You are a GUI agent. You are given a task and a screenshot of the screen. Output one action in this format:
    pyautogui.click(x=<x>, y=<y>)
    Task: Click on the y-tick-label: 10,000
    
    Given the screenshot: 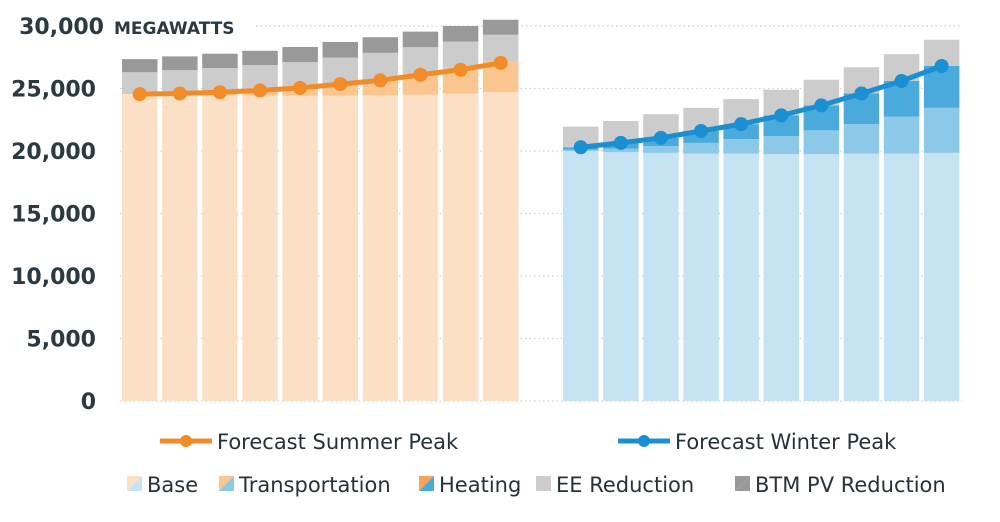 What is the action you would take?
    pyautogui.click(x=53, y=277)
    